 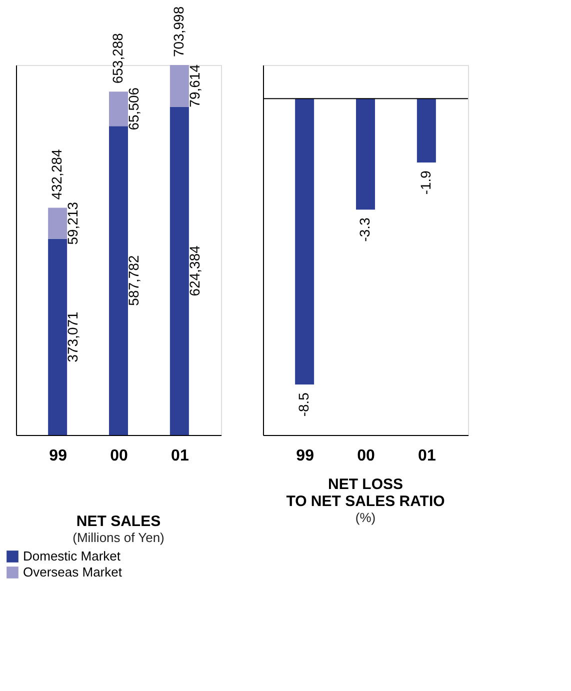 I want to click on data-label: 373,071, so click(x=72, y=336).